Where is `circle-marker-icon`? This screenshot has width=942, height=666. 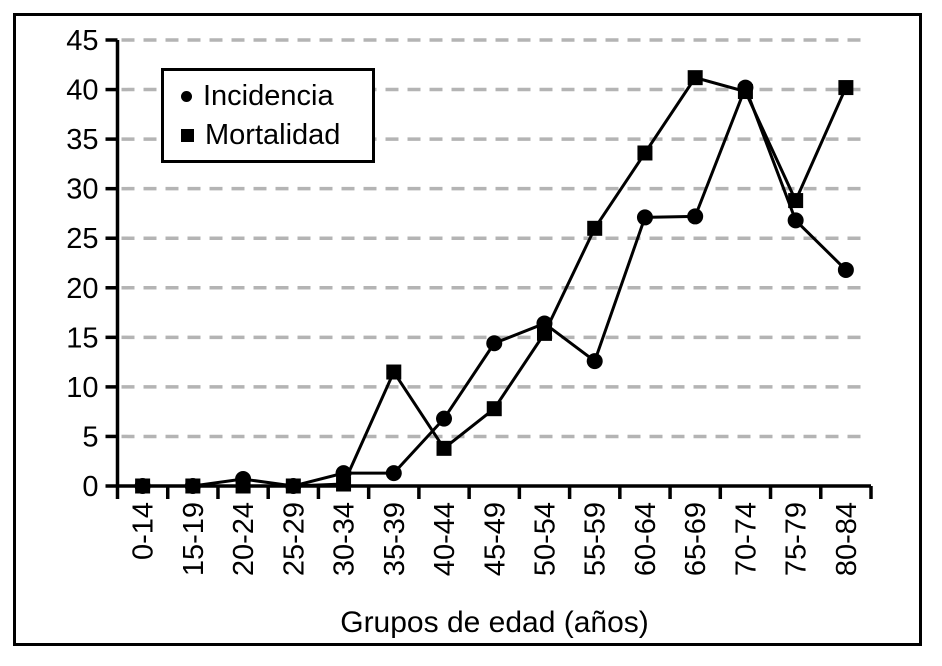 circle-marker-icon is located at coordinates (186, 96).